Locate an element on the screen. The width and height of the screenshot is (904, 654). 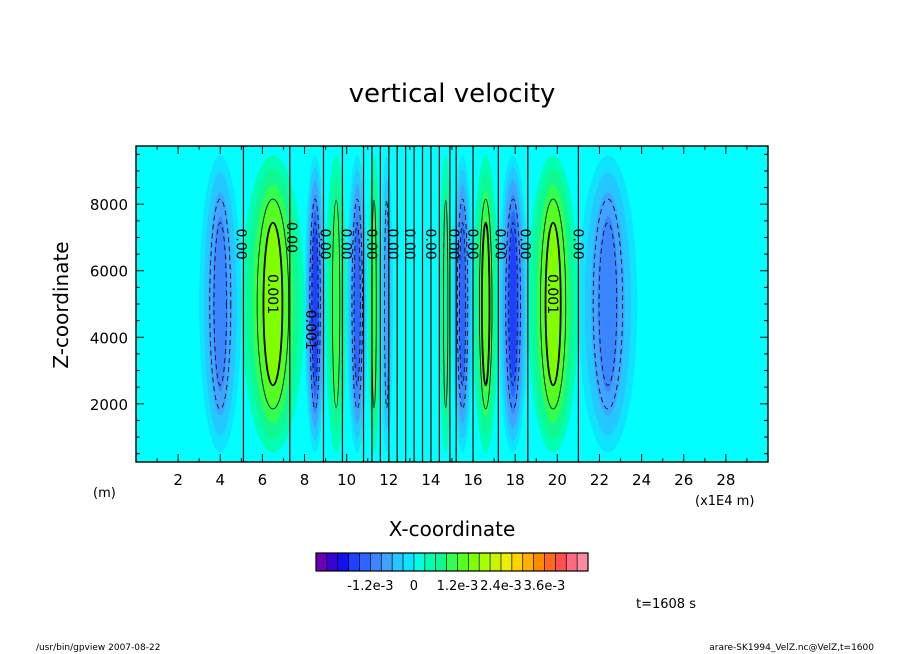
time-label: t=1608 s is located at coordinates (666, 604).